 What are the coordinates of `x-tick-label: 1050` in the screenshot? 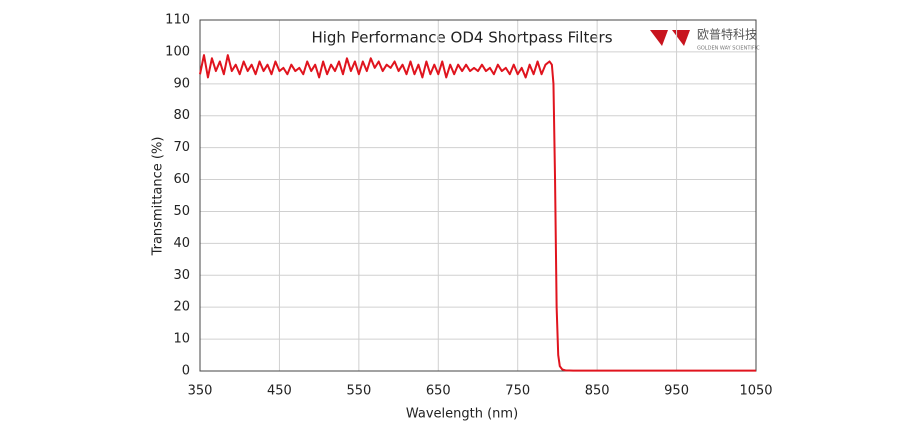 It's located at (755, 391).